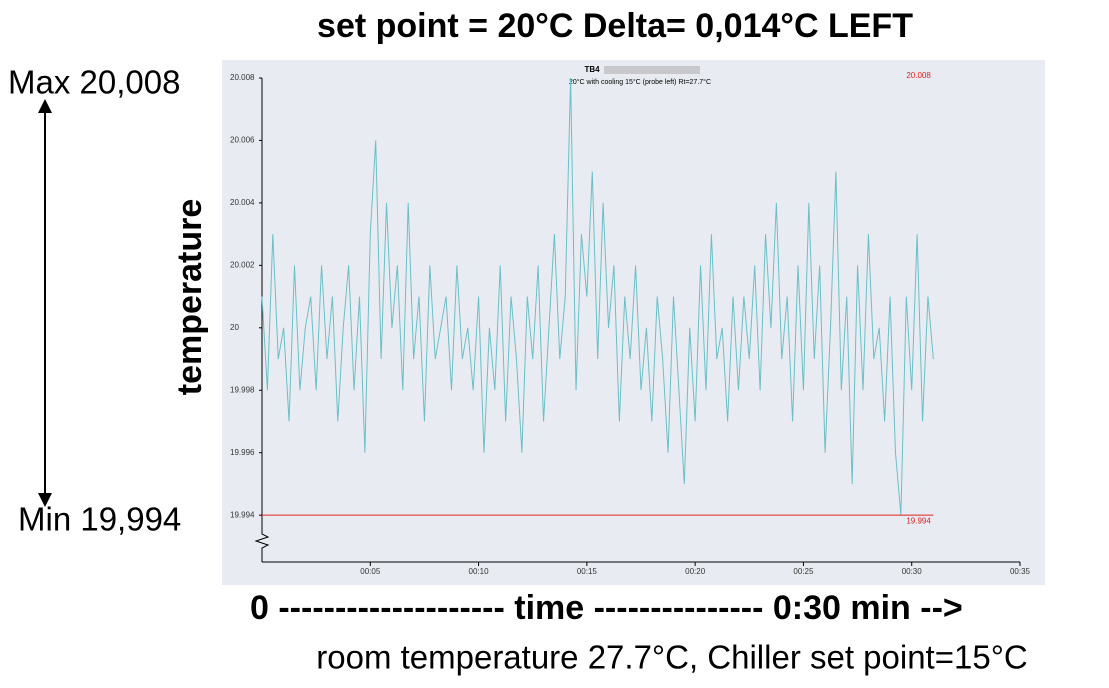  What do you see at coordinates (370, 571) in the screenshot?
I see `x-tick-label: 00:05` at bounding box center [370, 571].